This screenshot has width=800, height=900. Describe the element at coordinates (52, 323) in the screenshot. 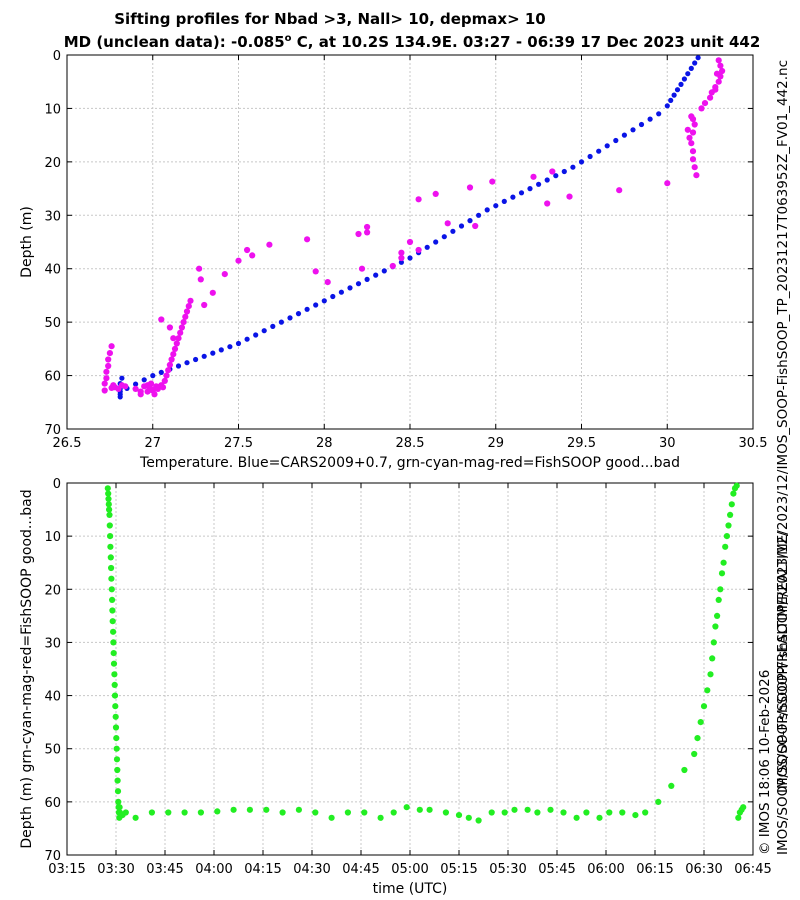

I see `top-ytick-label: 50` at that location.